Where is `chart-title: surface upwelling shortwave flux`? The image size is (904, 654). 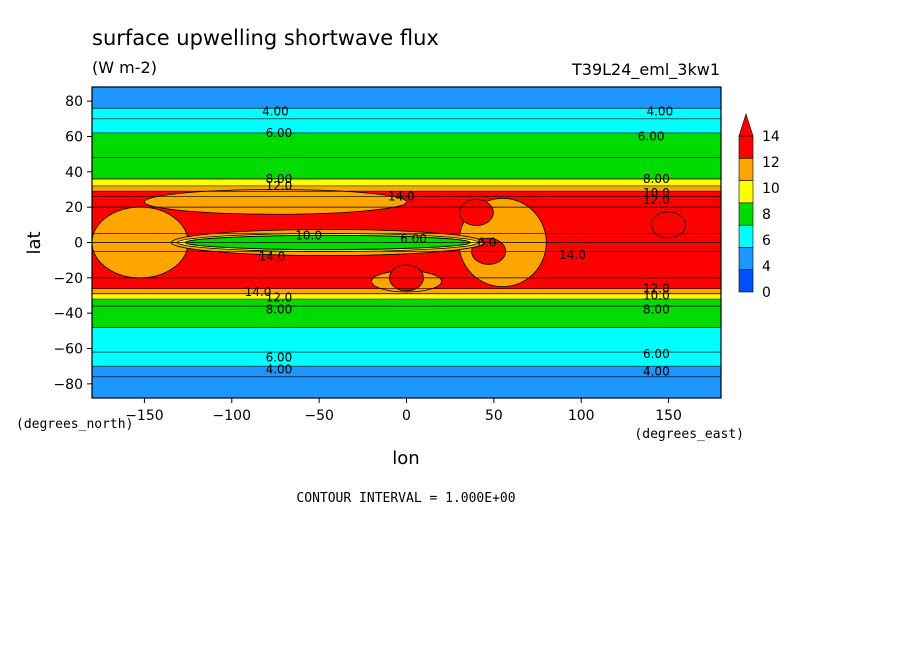 chart-title: surface upwelling shortwave flux is located at coordinates (265, 38).